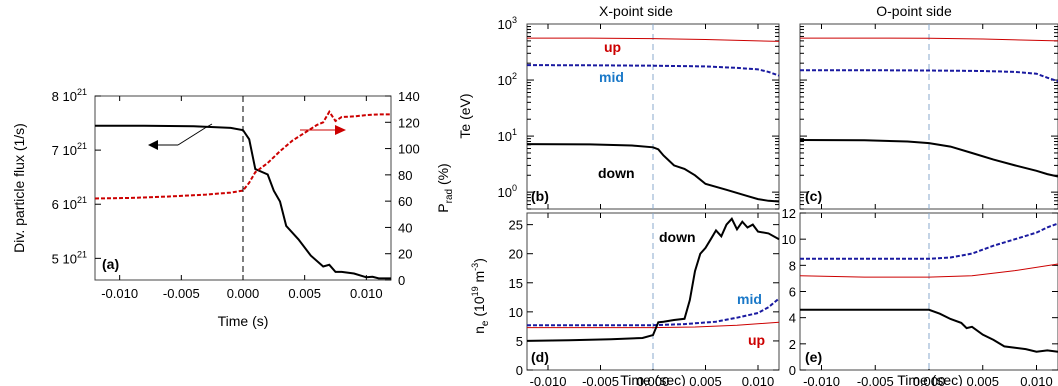 The width and height of the screenshot is (1058, 386). Describe the element at coordinates (243, 293) in the screenshot. I see `panel-a-xtick-label: 0.000` at that location.